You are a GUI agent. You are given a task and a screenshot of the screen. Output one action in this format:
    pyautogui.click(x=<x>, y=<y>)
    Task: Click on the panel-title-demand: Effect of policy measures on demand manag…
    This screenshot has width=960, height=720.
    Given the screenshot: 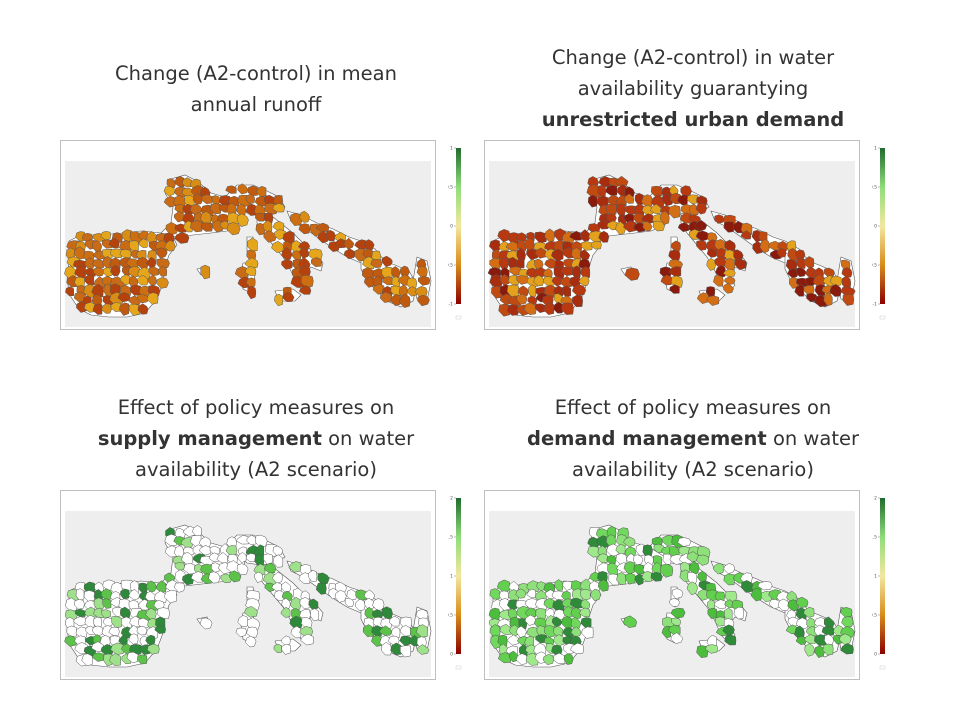 What is the action you would take?
    pyautogui.click(x=693, y=438)
    